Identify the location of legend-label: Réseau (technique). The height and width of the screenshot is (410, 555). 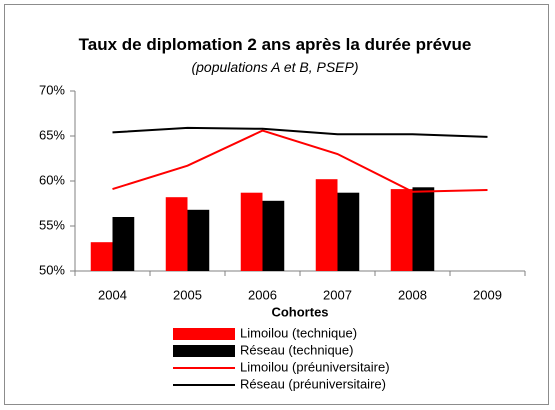
(296, 349).